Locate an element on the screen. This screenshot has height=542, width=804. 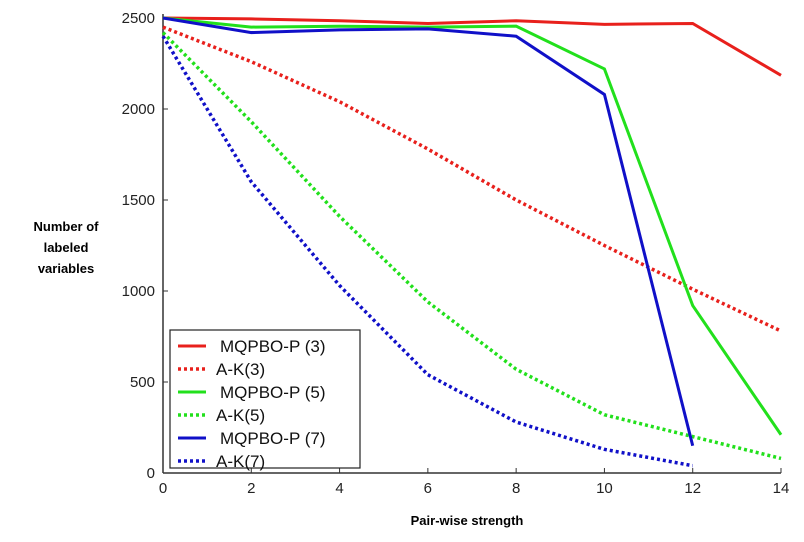
y-axis-label-line-2: labeled is located at coordinates (66, 247).